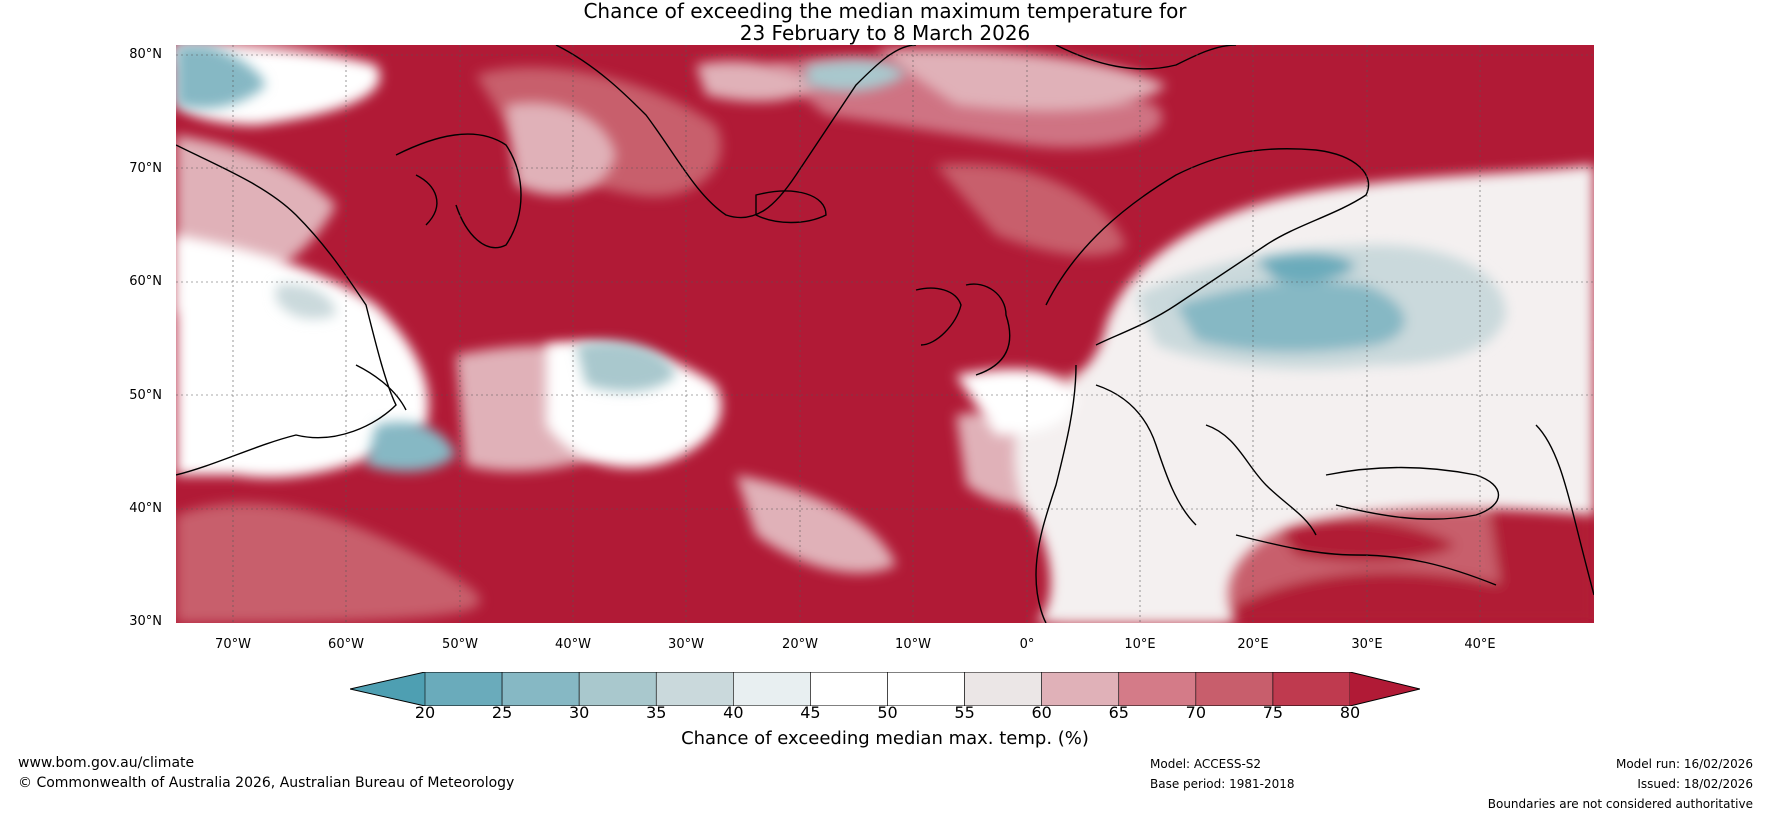 This screenshot has height=816, width=1770. What do you see at coordinates (145, 54) in the screenshot?
I see `lat-label-80n: 80°N` at bounding box center [145, 54].